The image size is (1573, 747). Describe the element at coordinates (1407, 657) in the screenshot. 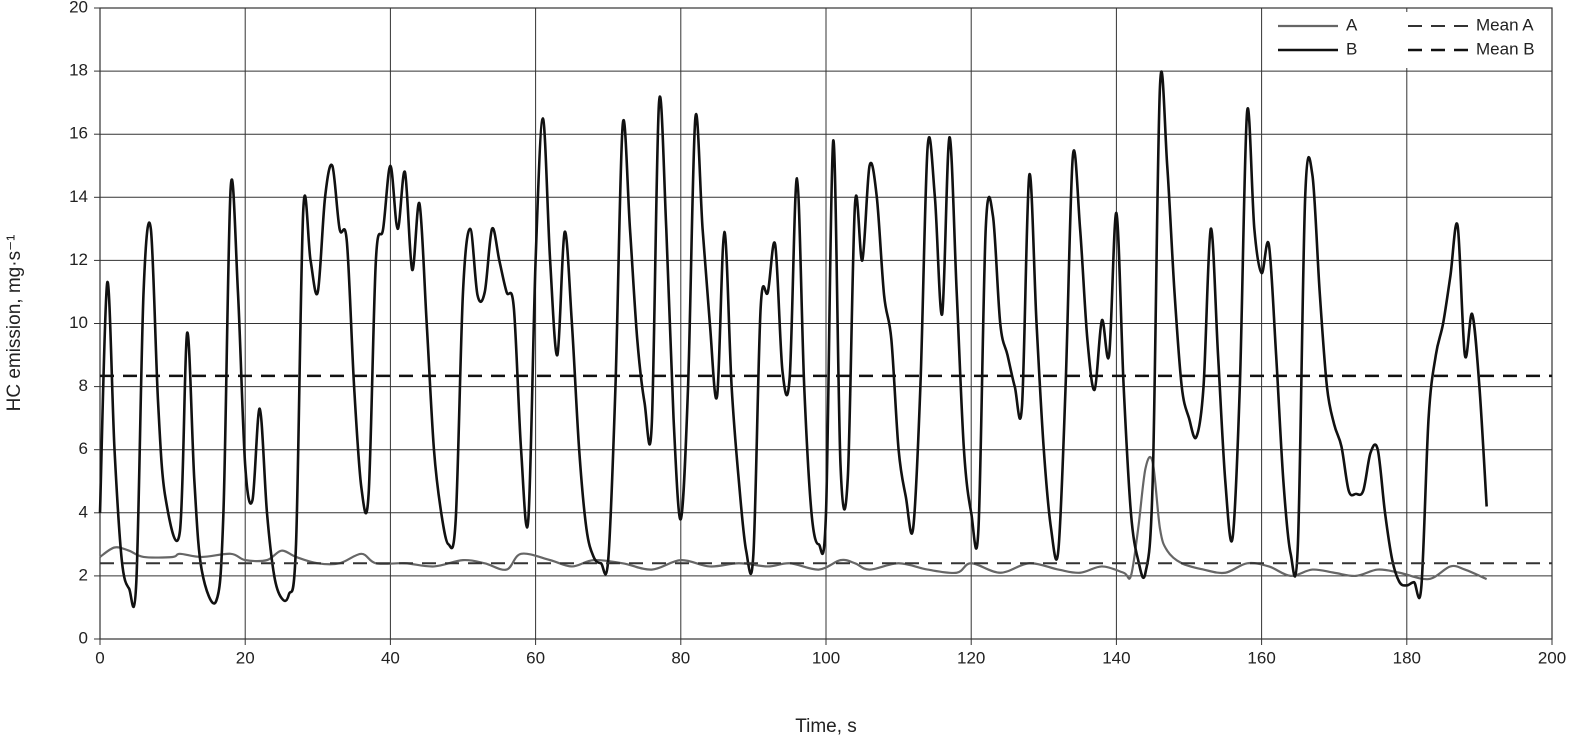

I see `x-tick-label: 180` at that location.